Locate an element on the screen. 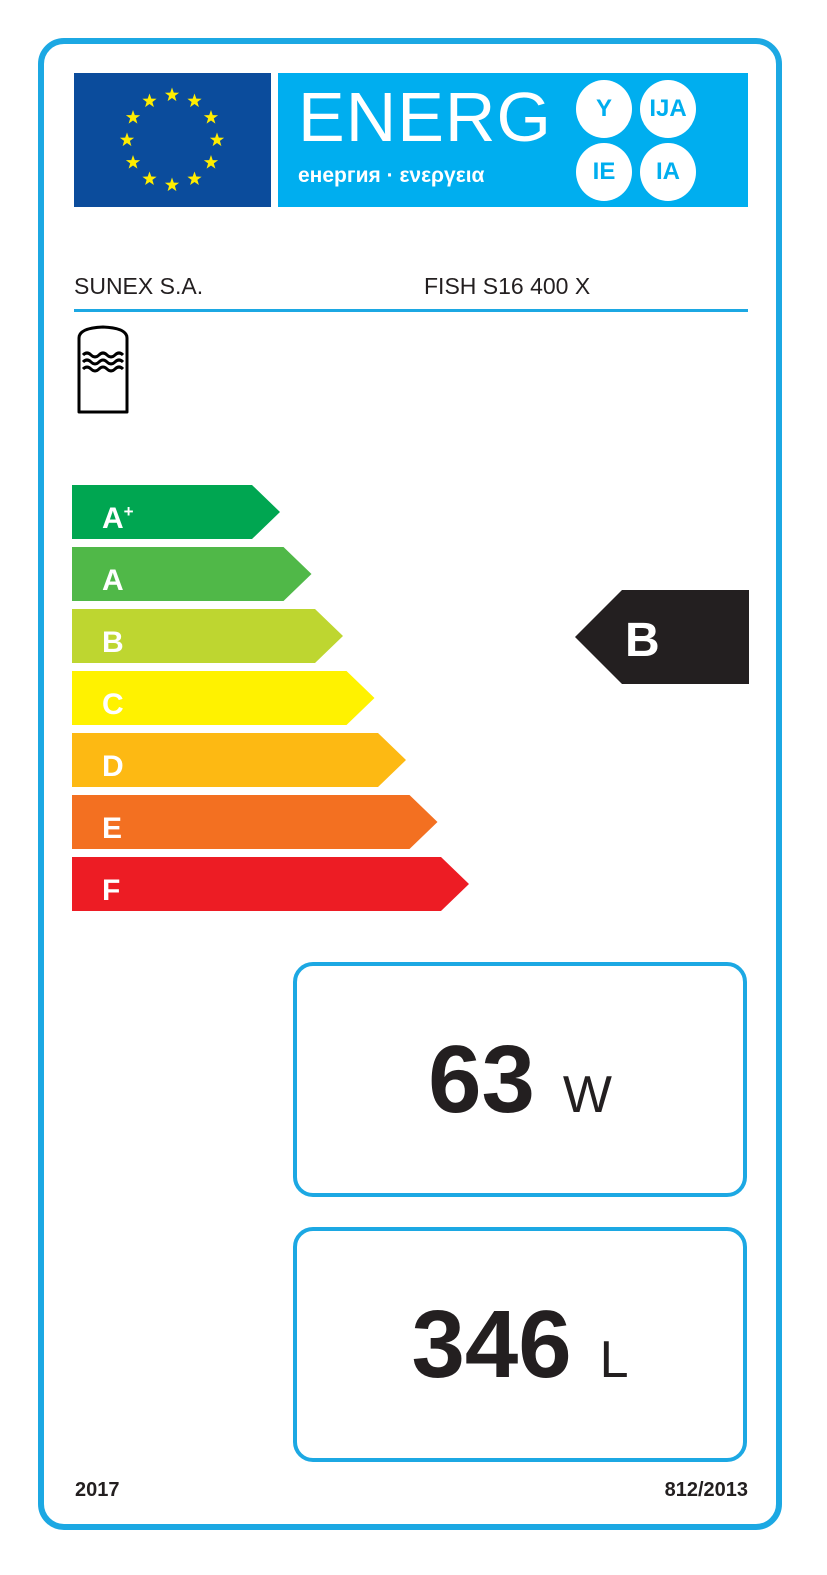 The height and width of the screenshot is (1575, 827). energy-class-bar: C is located at coordinates (223, 698).